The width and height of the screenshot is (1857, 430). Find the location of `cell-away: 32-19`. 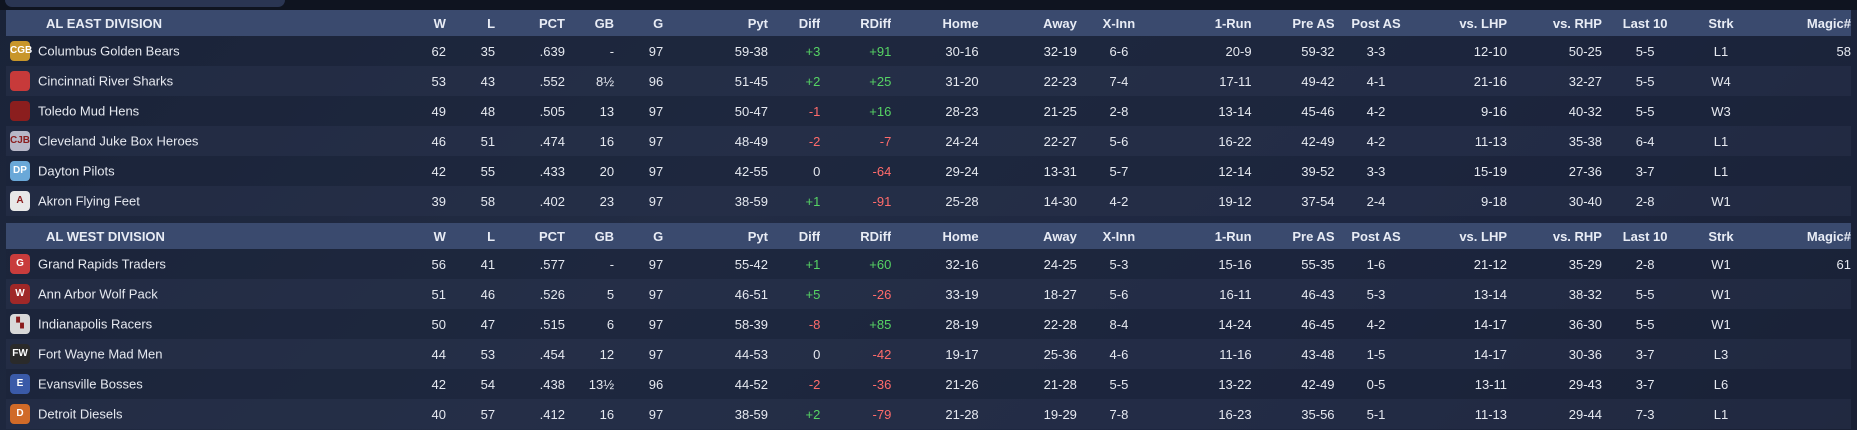

cell-away: 32-19 is located at coordinates (1027, 51).